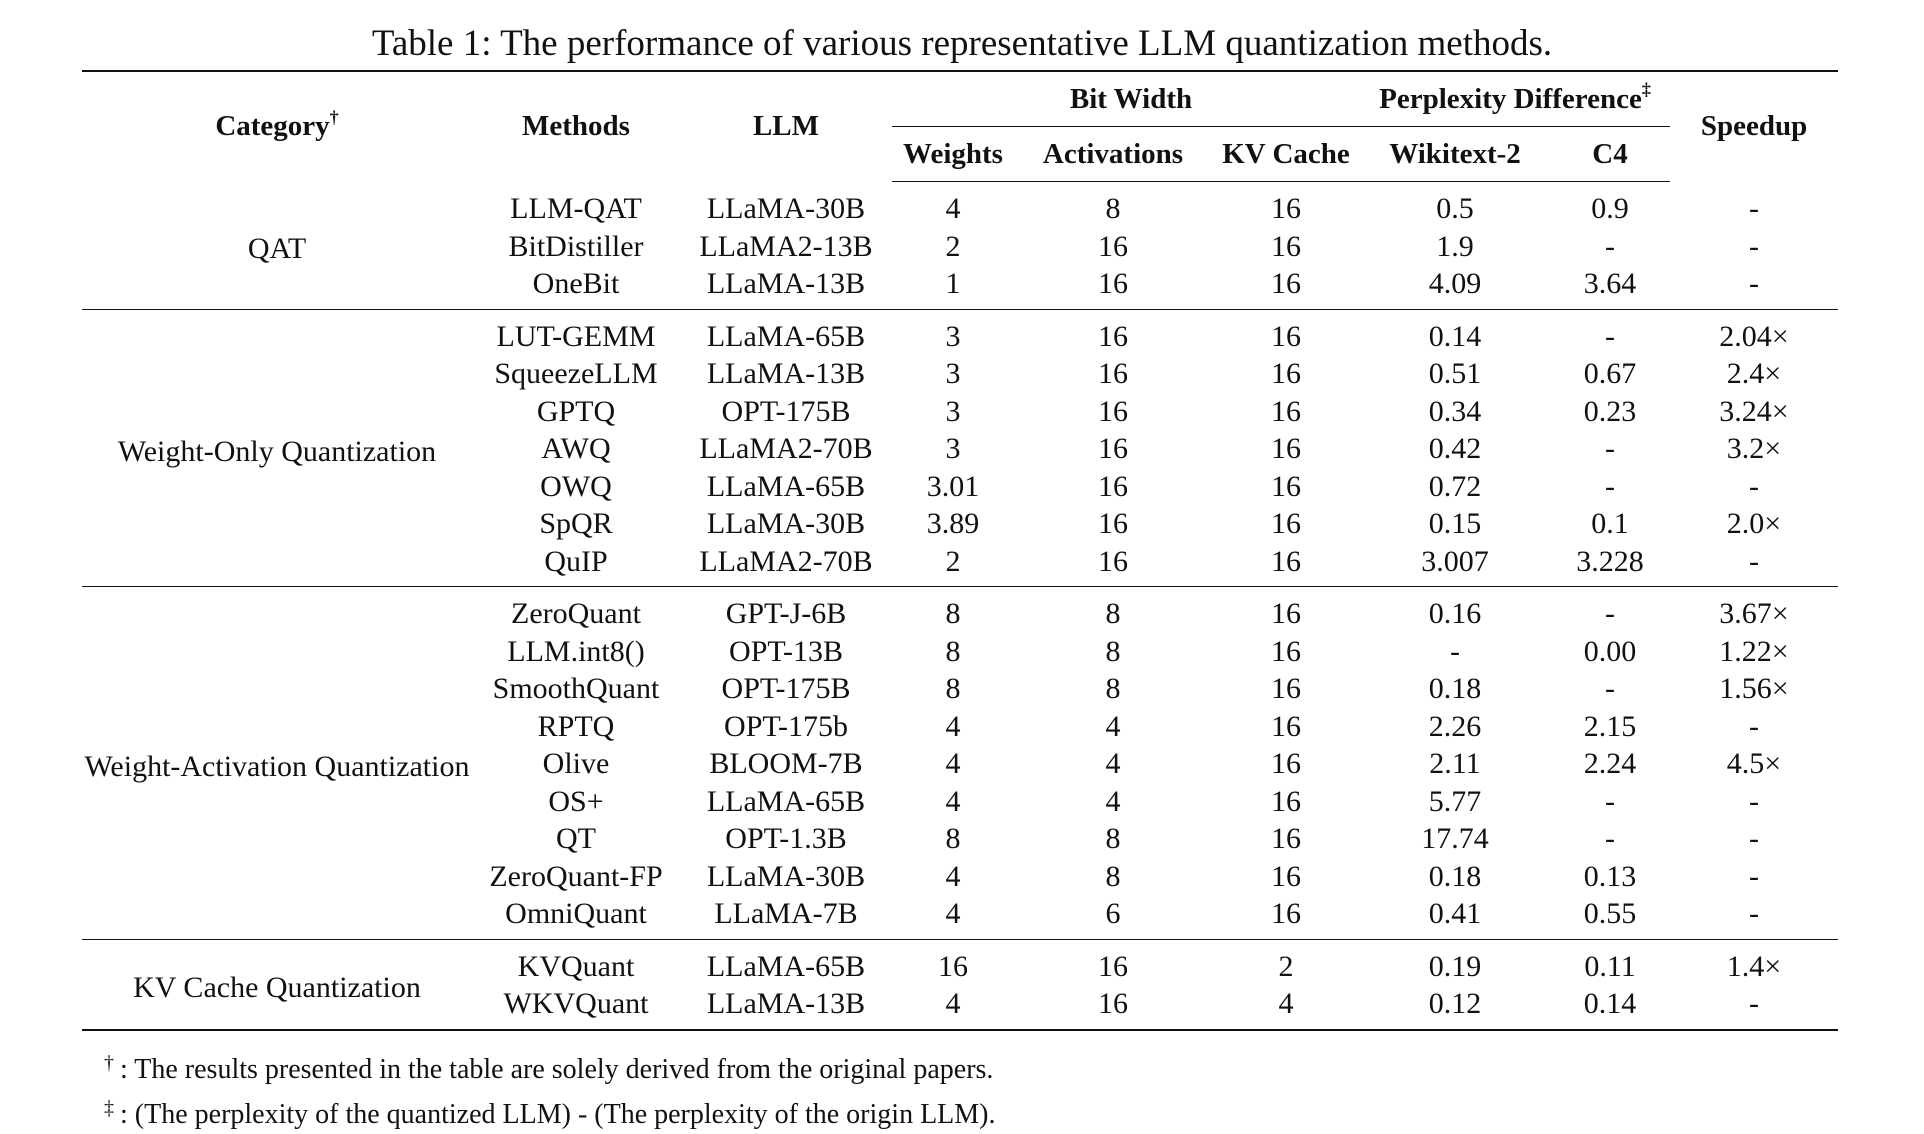 The height and width of the screenshot is (1134, 1924). What do you see at coordinates (953, 486) in the screenshot?
I see `weights-bits-cell: 3.01` at bounding box center [953, 486].